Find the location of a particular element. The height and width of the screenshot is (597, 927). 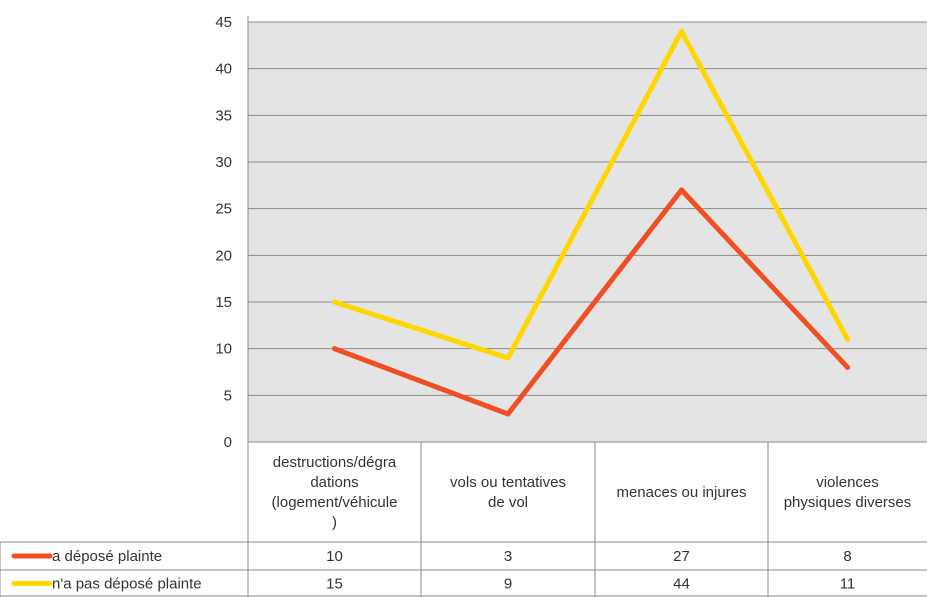

y-tick-label: 20 is located at coordinates (223, 255).